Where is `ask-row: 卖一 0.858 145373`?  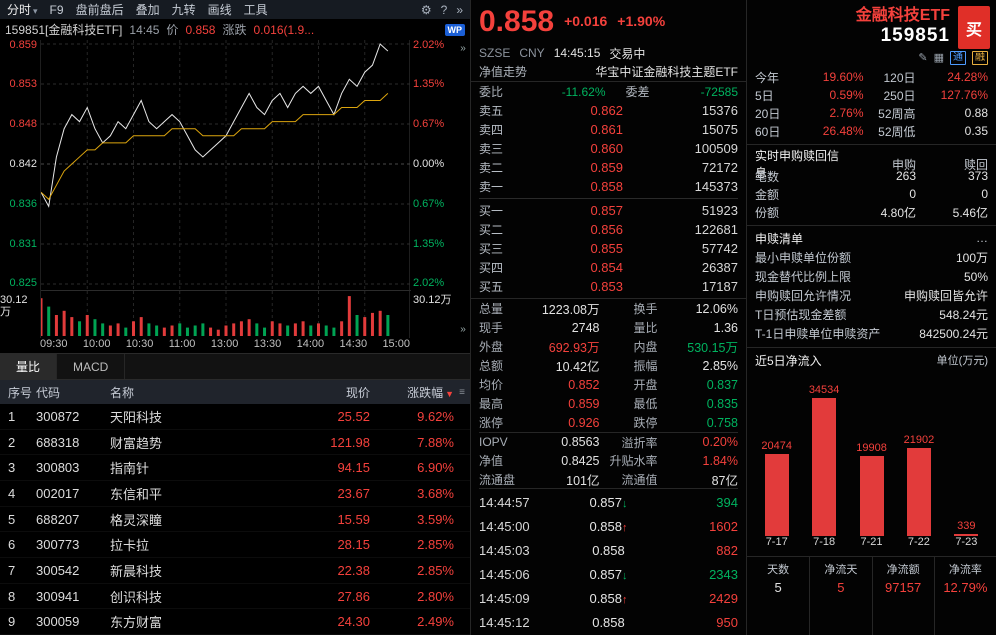 ask-row: 卖一 0.858 145373 is located at coordinates (608, 186).